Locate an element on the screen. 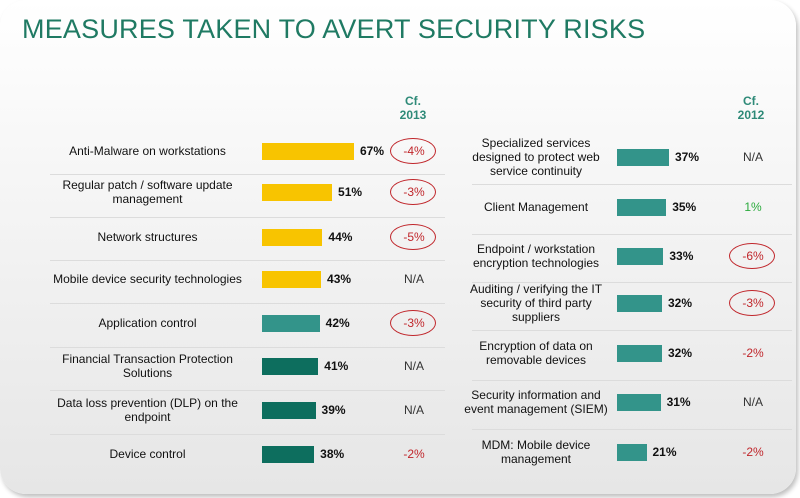  category-label: Anti-Malware on workstations is located at coordinates (147, 151).